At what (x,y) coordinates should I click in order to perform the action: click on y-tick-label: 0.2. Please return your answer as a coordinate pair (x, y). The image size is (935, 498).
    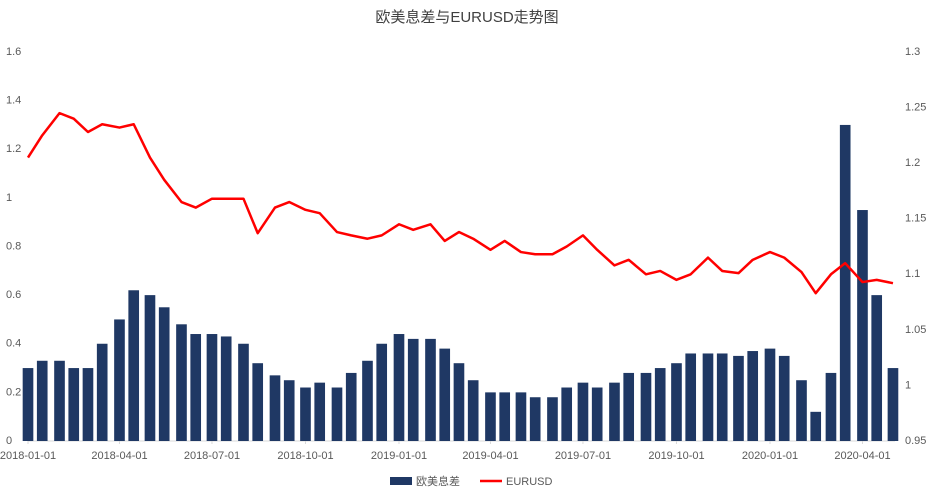
    Looking at the image, I should click on (13, 392).